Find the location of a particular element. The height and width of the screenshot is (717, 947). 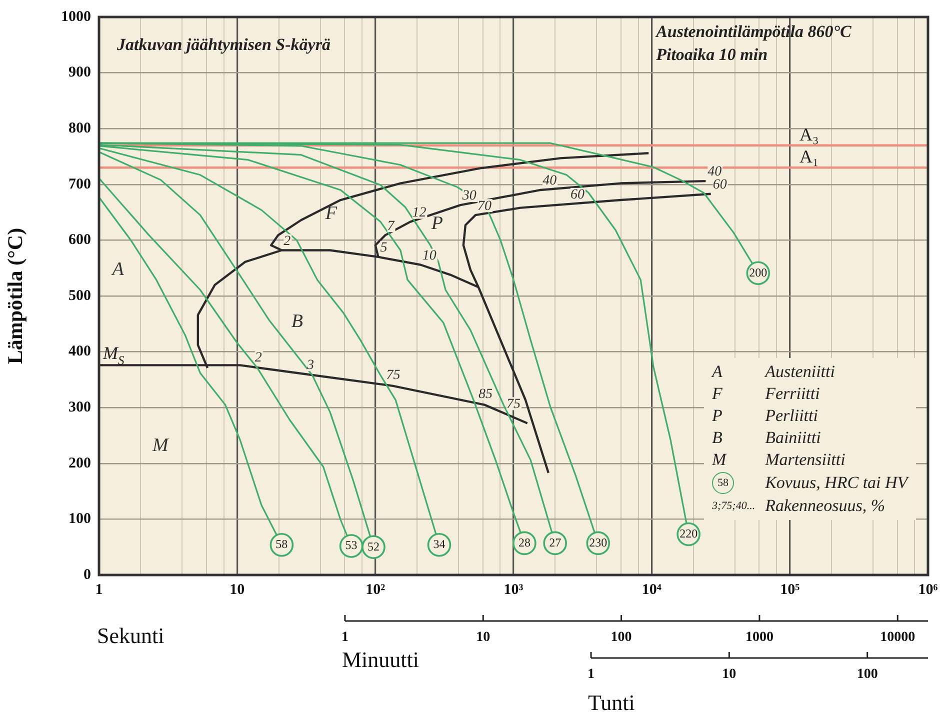

annotation: 12 is located at coordinates (419, 212).